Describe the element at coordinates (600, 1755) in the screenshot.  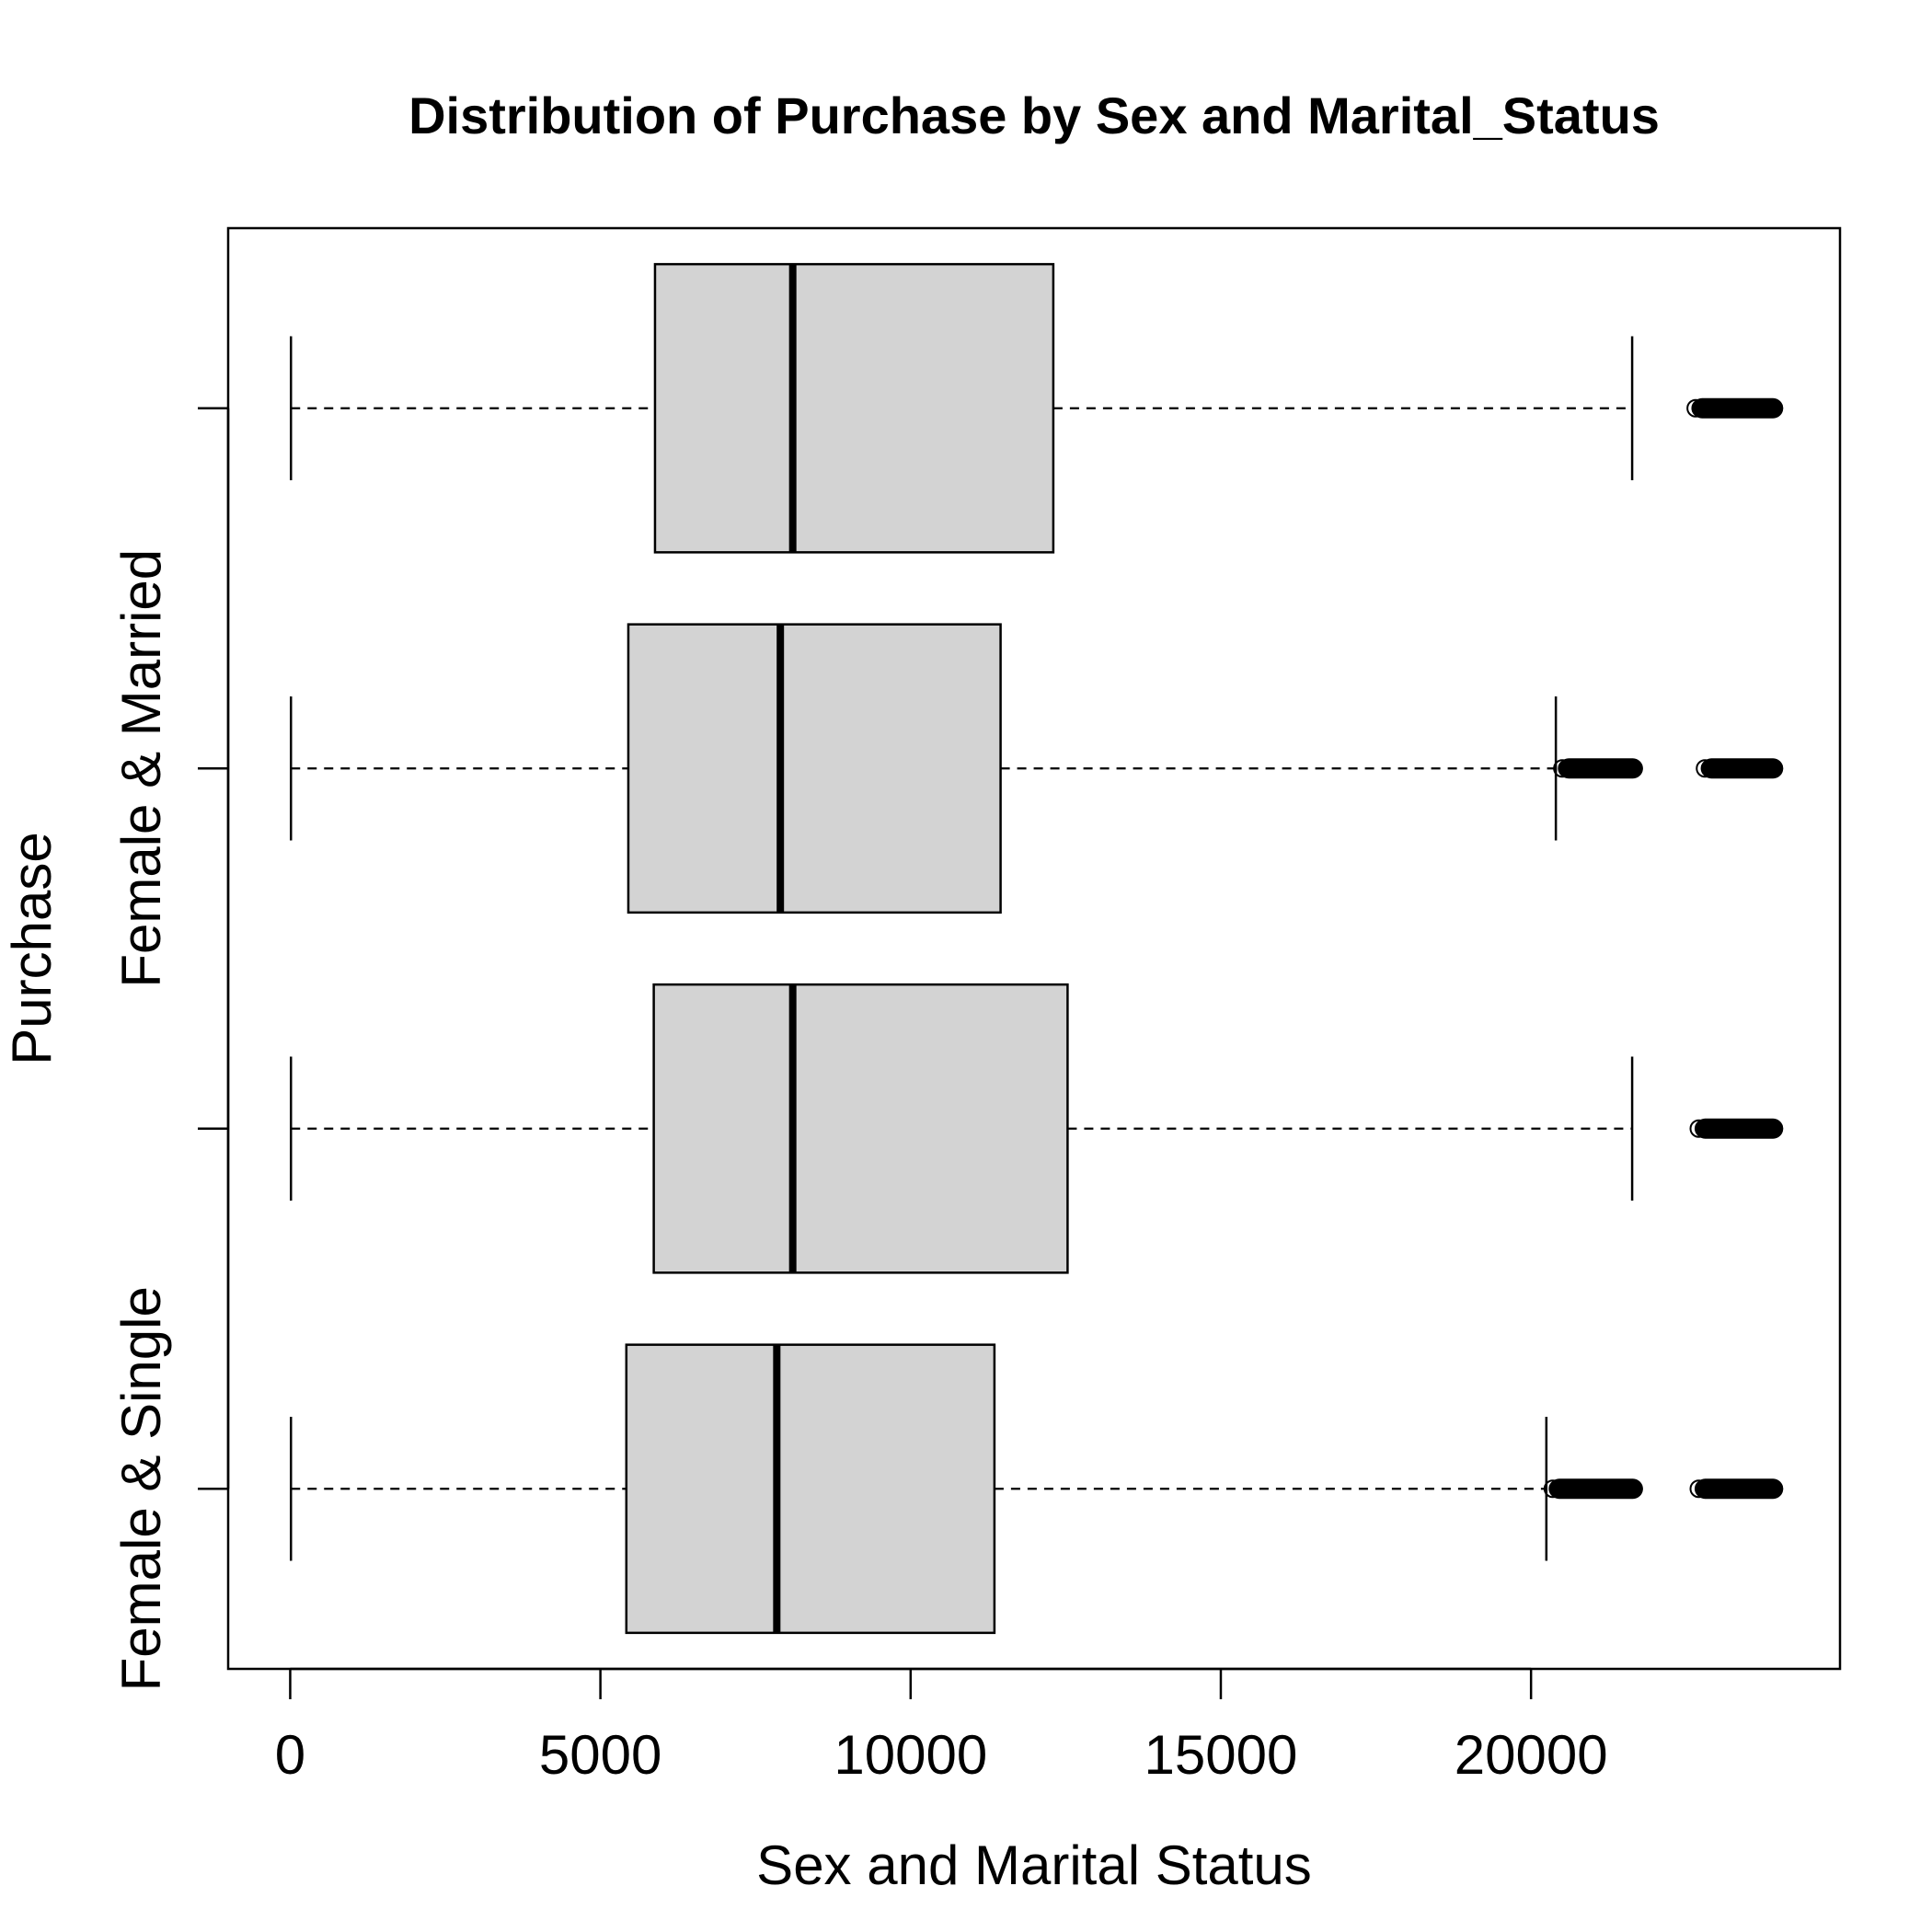
I see `x-tick-label: 5000` at that location.